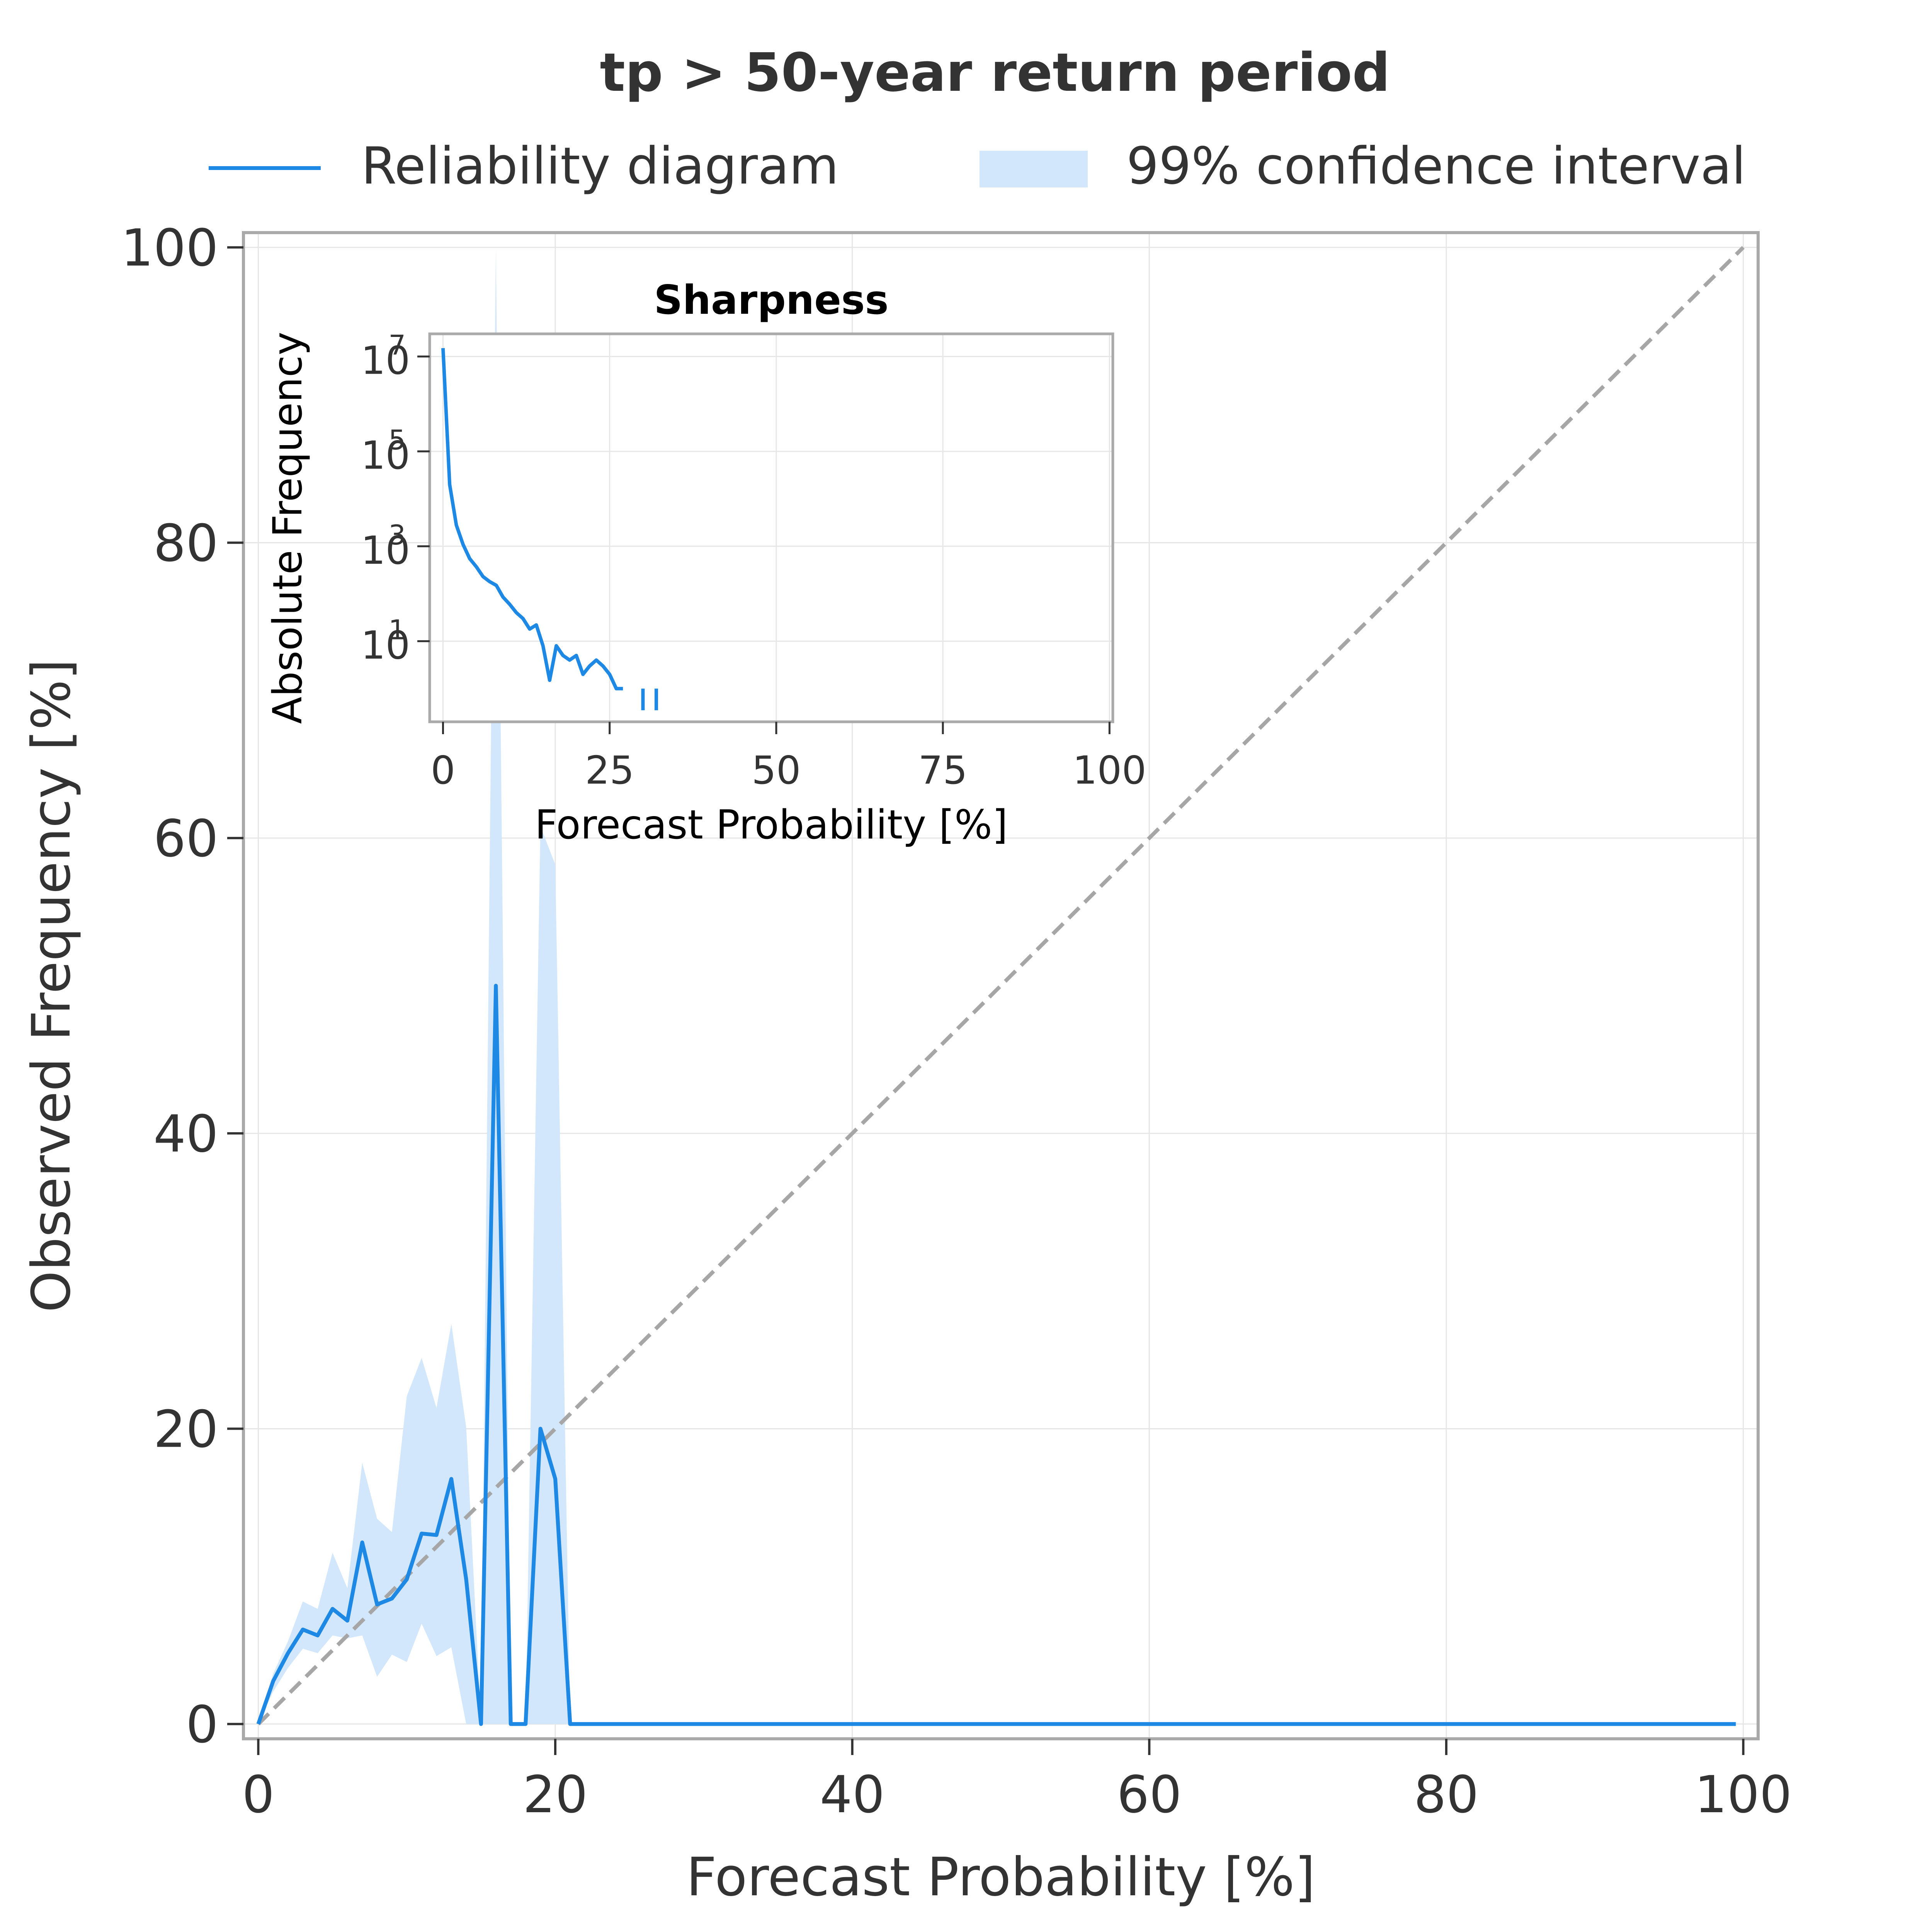  What do you see at coordinates (397, 630) in the screenshot?
I see `inset-y-tick-exponent: 1` at bounding box center [397, 630].